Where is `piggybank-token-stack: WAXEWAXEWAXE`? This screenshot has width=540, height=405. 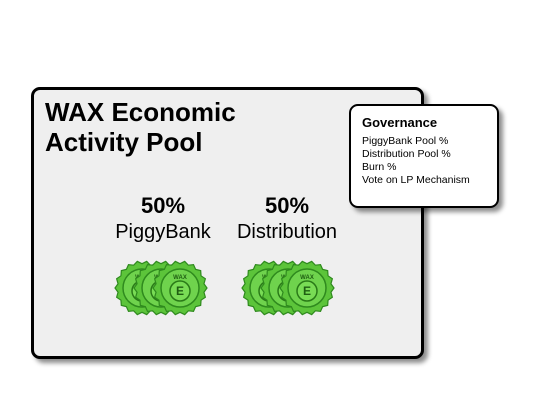
piggybank-token-stack: WAXEWAXEWAXE is located at coordinates (162, 288).